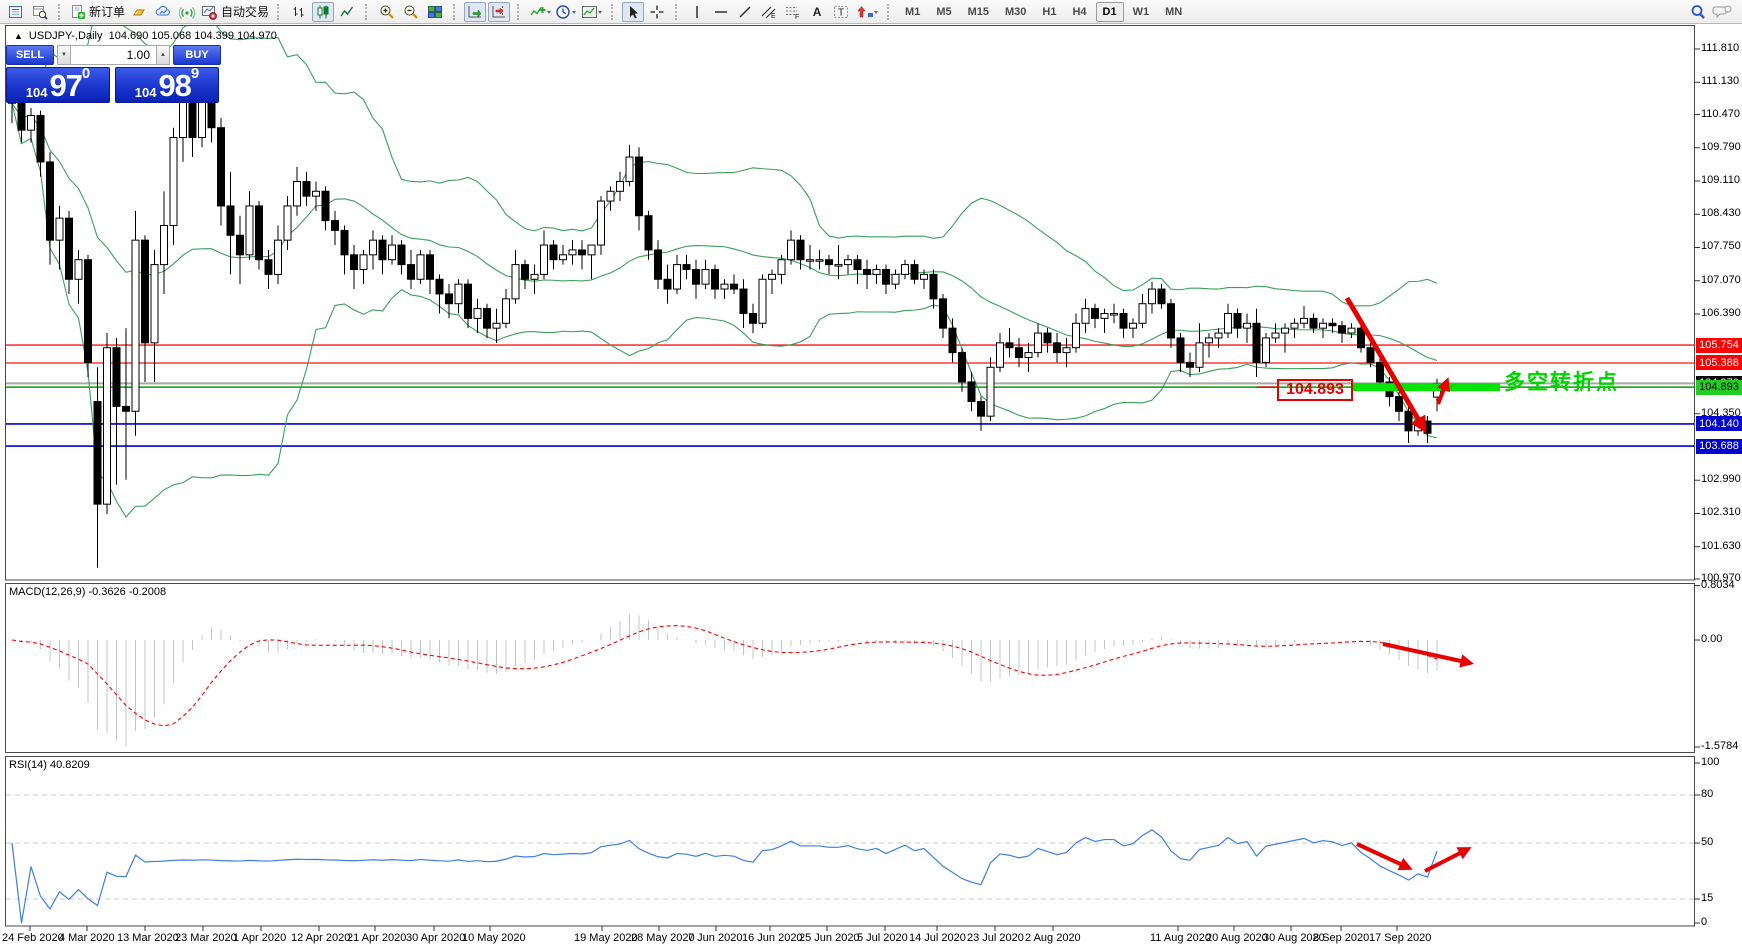  I want to click on date-axis-label: 8 Sep 2020, so click(1341, 938).